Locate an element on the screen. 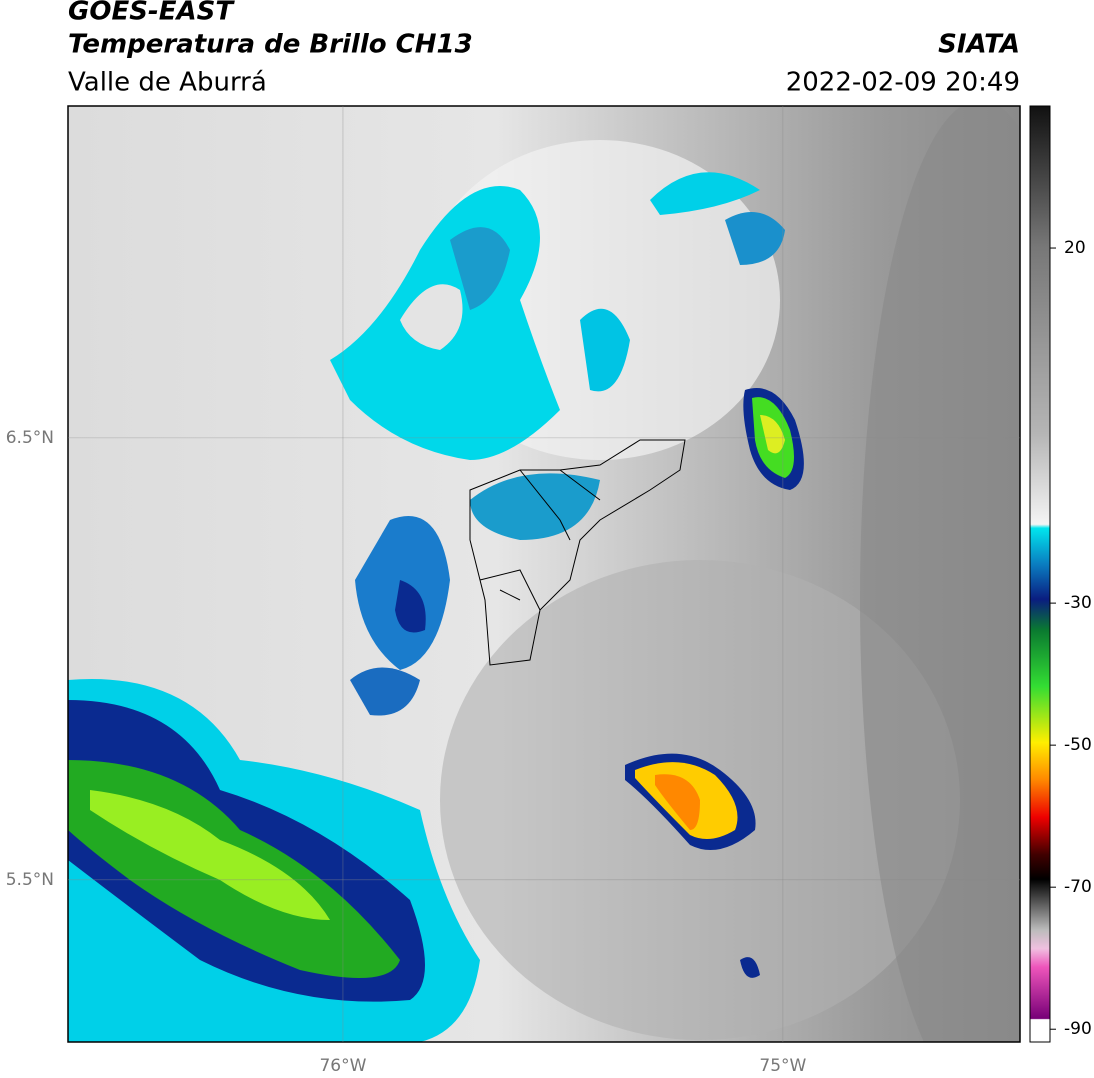 Image resolution: width=1094 pixels, height=1078 pixels. x-tick-label: 75°W is located at coordinates (782, 1066).